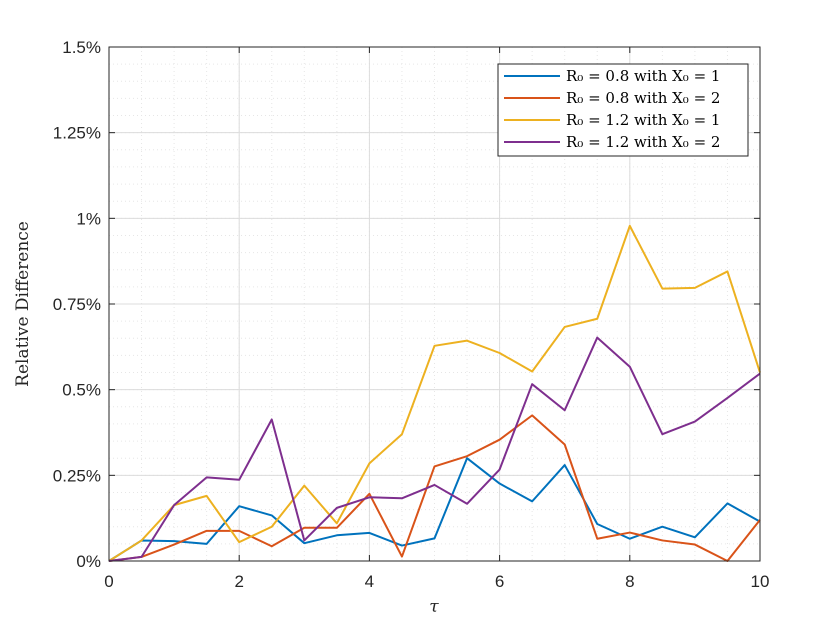 The image size is (840, 630). What do you see at coordinates (23, 304) in the screenshot?
I see `y-axis-label: Relative Difference` at bounding box center [23, 304].